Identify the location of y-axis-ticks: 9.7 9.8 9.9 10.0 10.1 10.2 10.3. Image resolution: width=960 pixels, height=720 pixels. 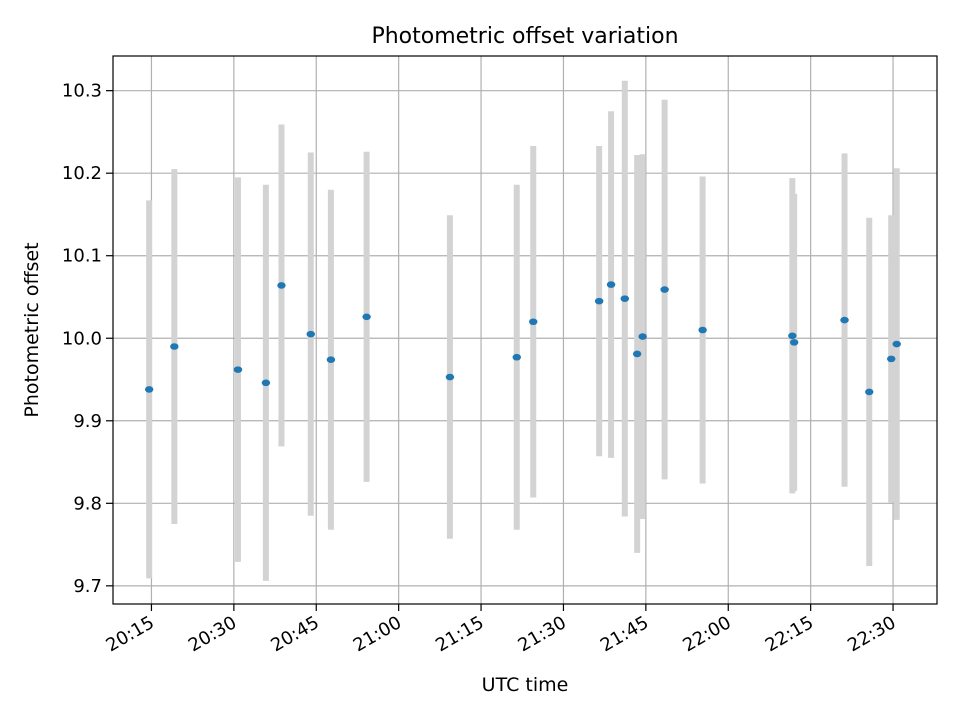
(87, 339).